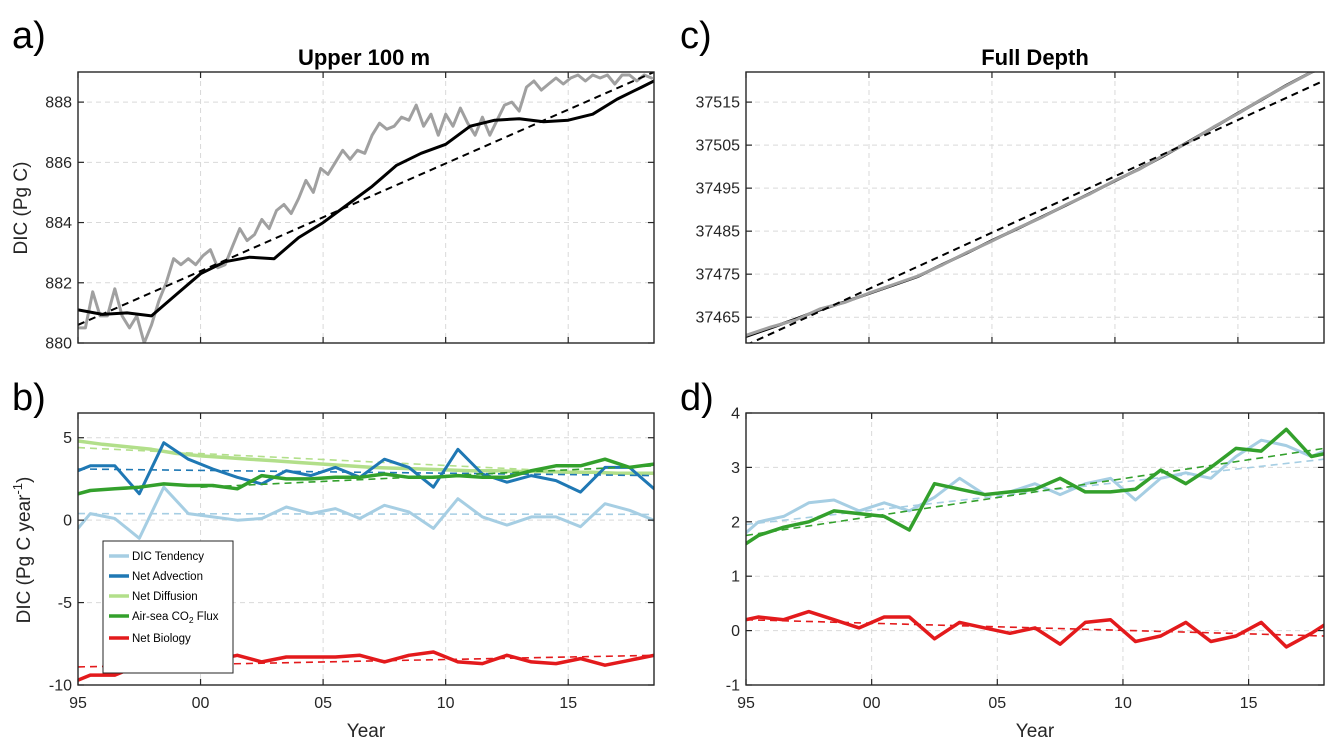  I want to click on legend-entry-net-advection: Net Advection, so click(156, 577).